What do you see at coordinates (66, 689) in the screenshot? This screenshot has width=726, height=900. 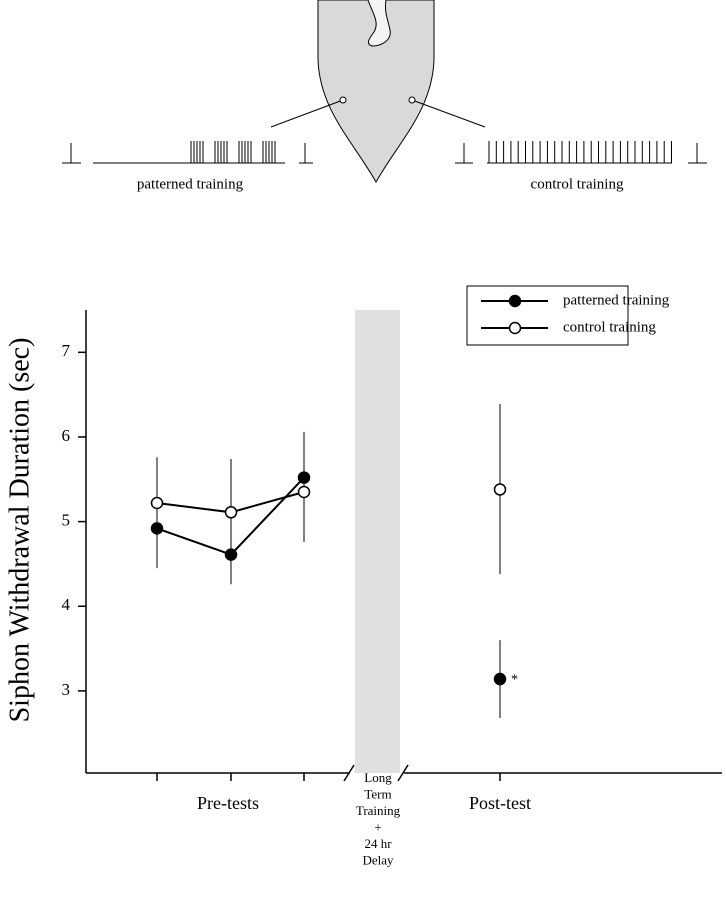 I see `y-tick-label: 3` at bounding box center [66, 689].